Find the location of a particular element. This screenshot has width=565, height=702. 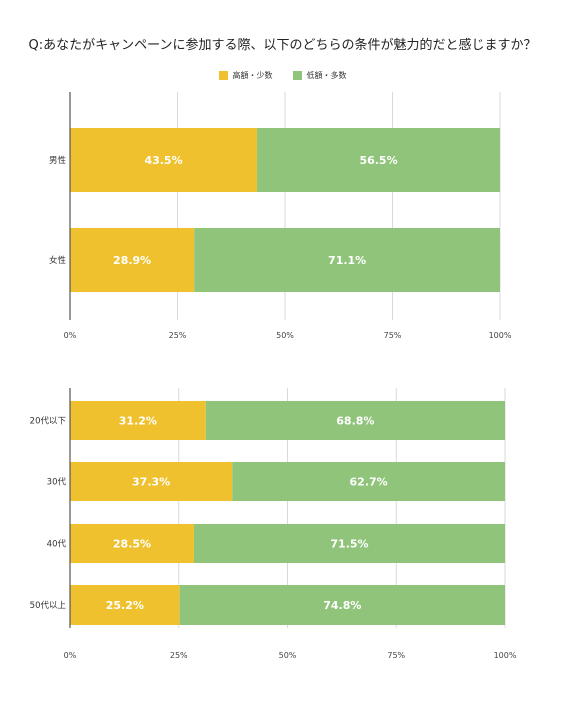

data-label: 28.9% is located at coordinates (132, 260).